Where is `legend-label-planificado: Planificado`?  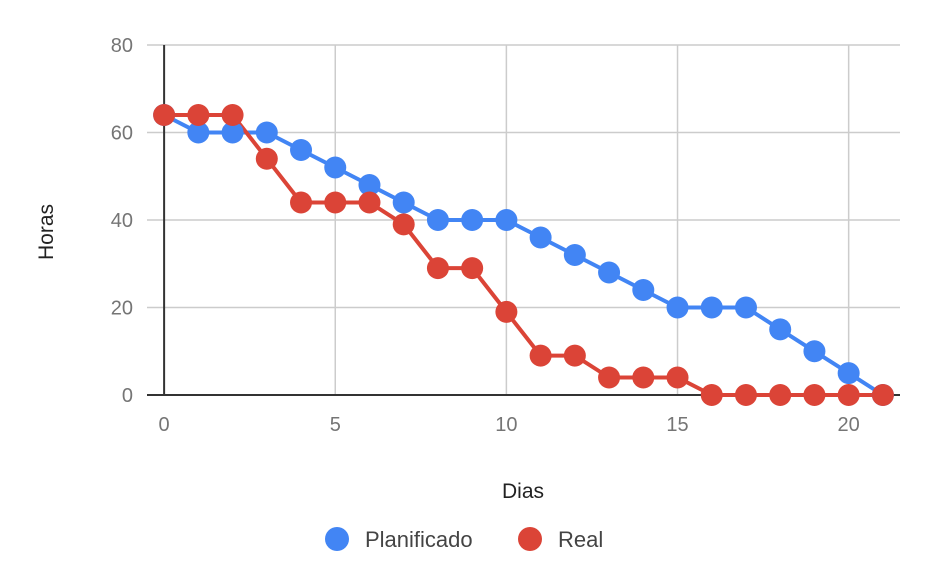 legend-label-planificado: Planificado is located at coordinates (419, 539).